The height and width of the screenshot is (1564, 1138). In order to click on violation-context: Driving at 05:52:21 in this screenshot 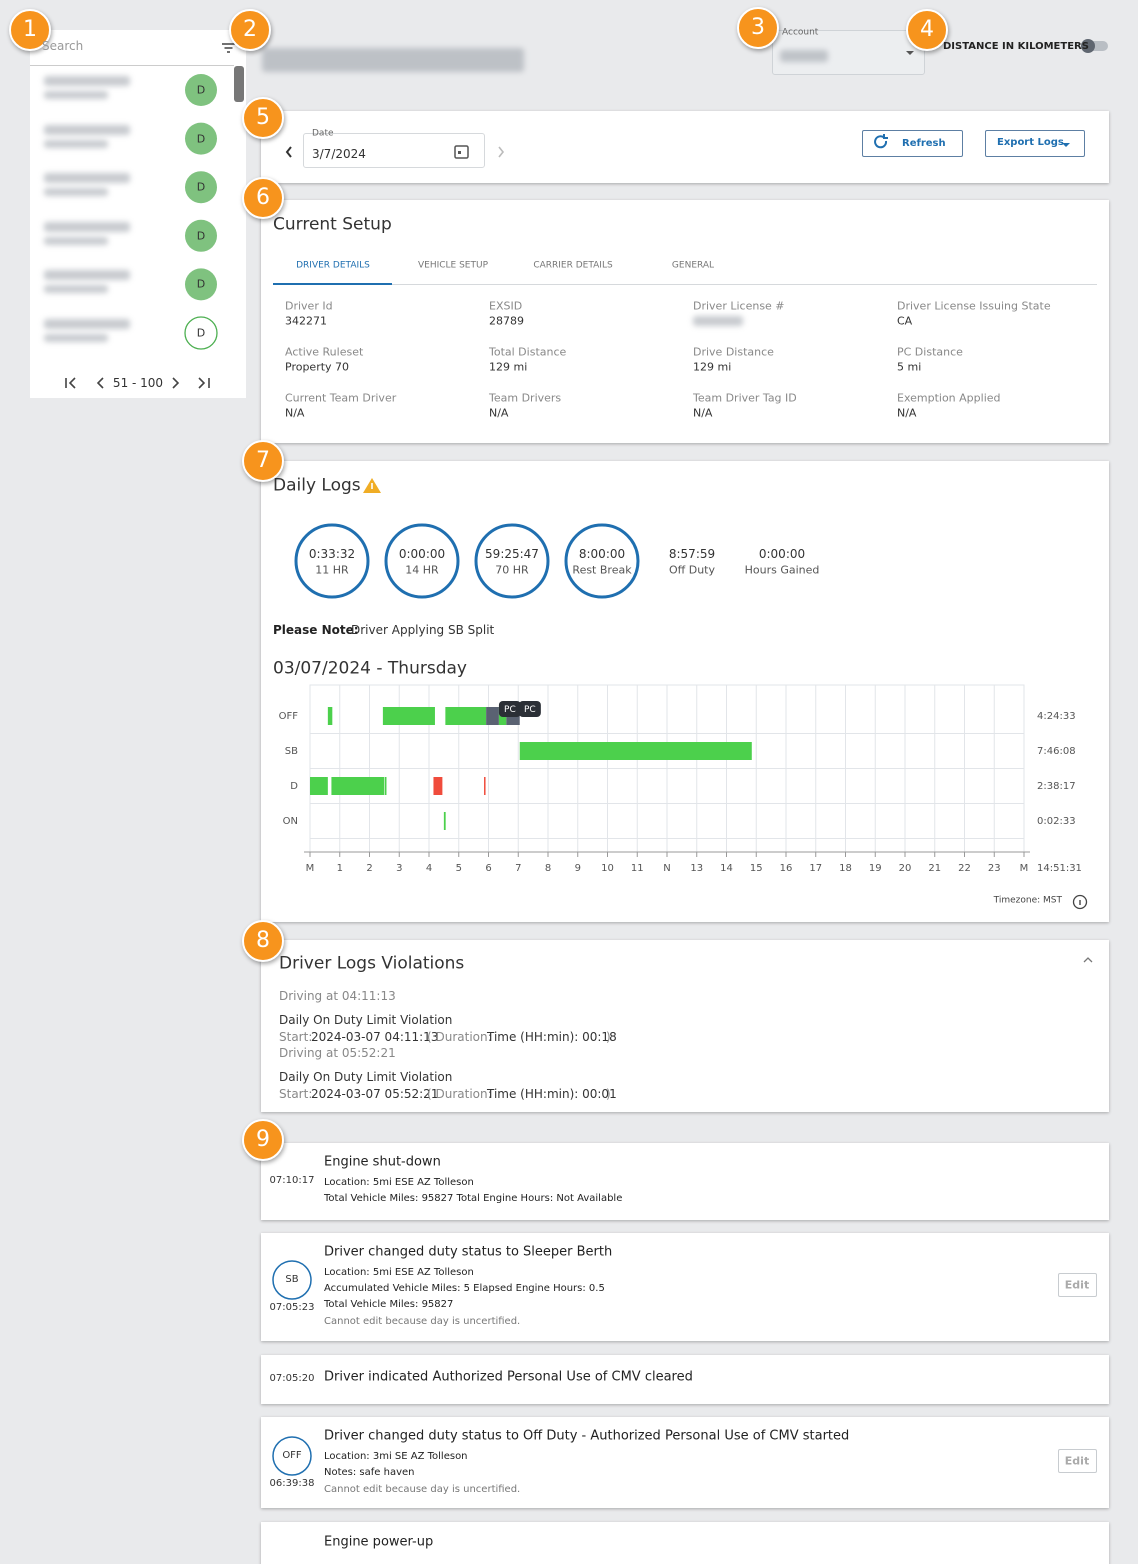, I will do `click(337, 1053)`.